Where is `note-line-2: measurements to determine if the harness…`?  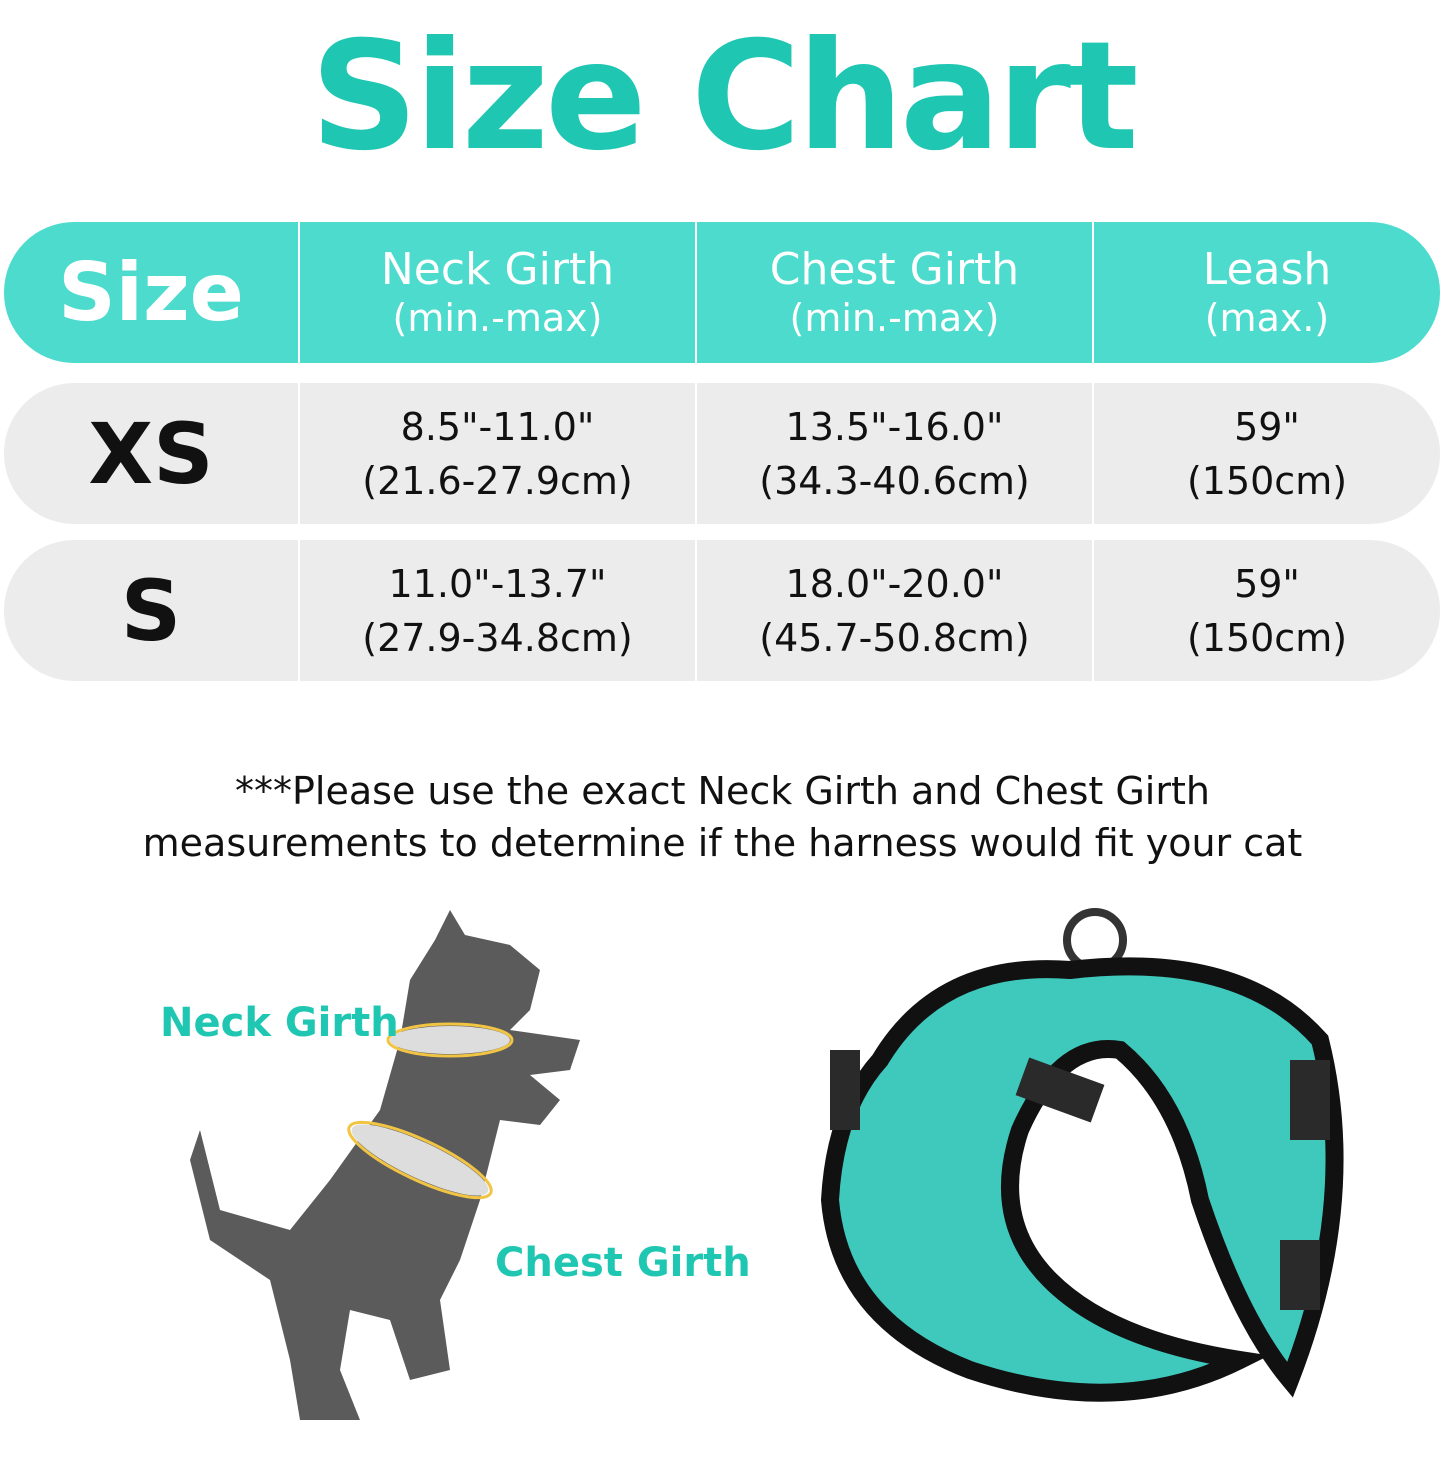 note-line-2: measurements to determine if the harness… is located at coordinates (722, 843).